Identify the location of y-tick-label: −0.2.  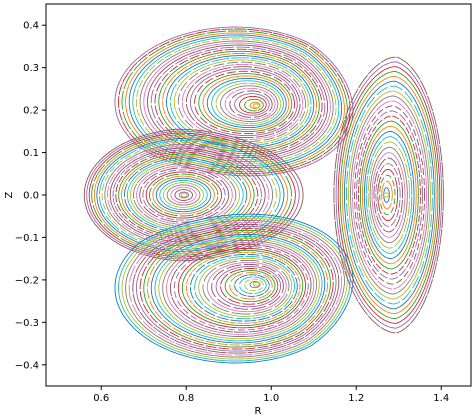
(27, 280).